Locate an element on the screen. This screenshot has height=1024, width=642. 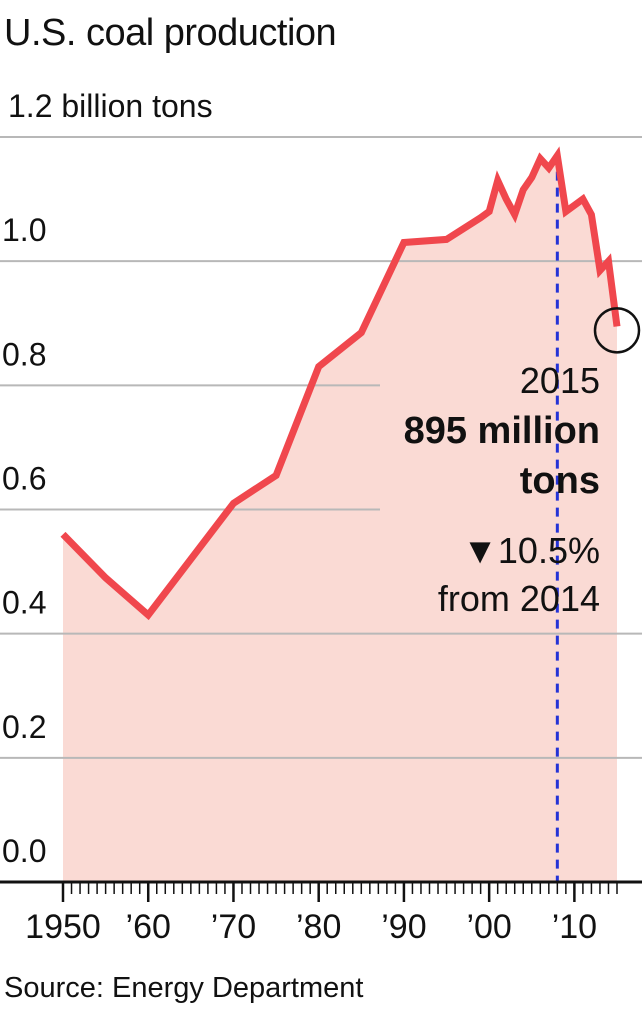
annotation-unit: tons is located at coordinates (560, 481).